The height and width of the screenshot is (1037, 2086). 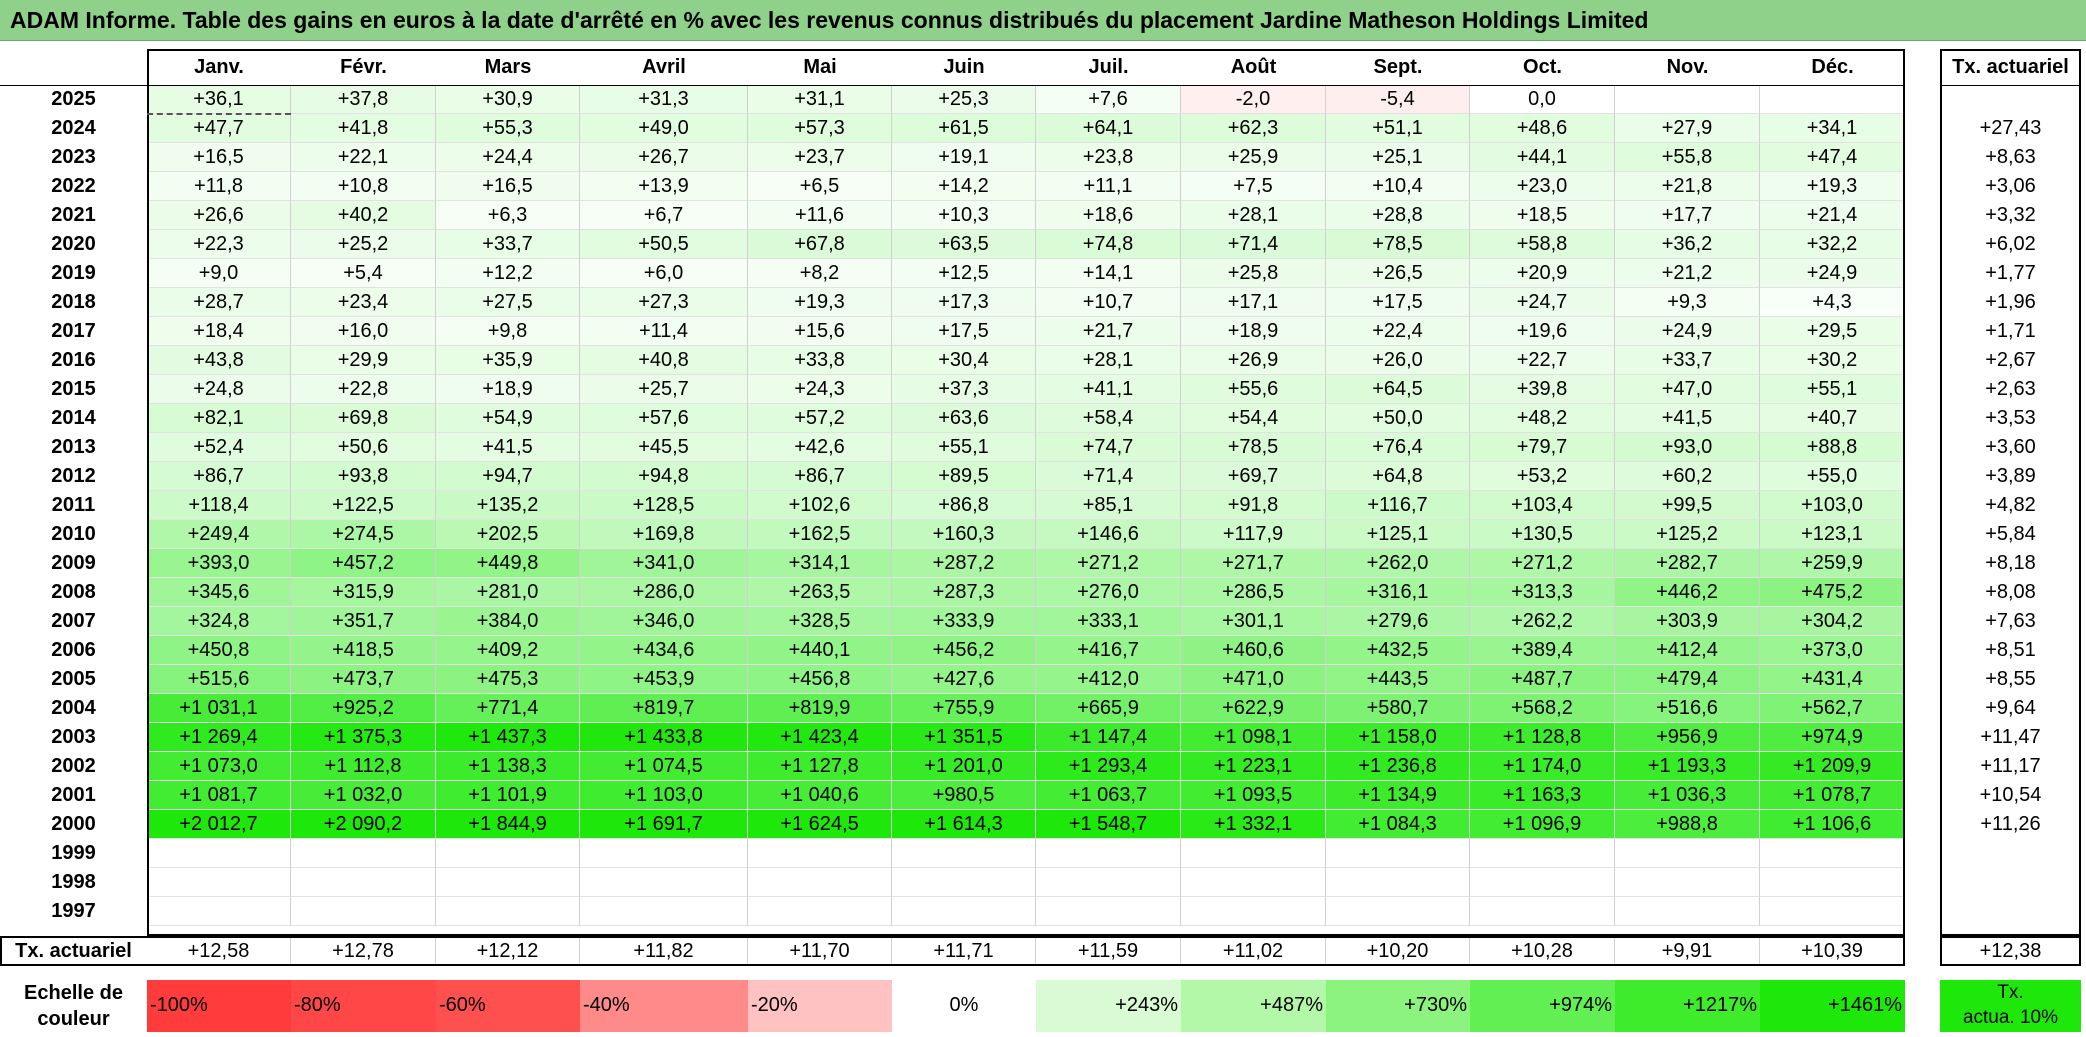 What do you see at coordinates (2010, 447) in the screenshot?
I see `row-actuarial-rate: +3,60` at bounding box center [2010, 447].